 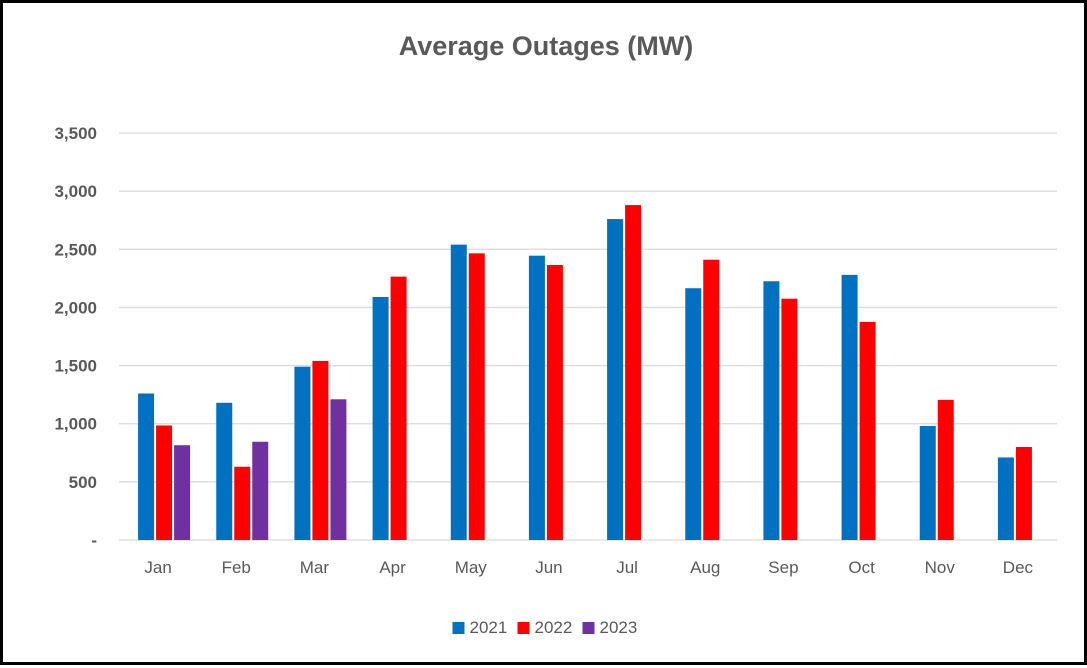 What do you see at coordinates (75, 133) in the screenshot?
I see `y-tick-label: 3,500` at bounding box center [75, 133].